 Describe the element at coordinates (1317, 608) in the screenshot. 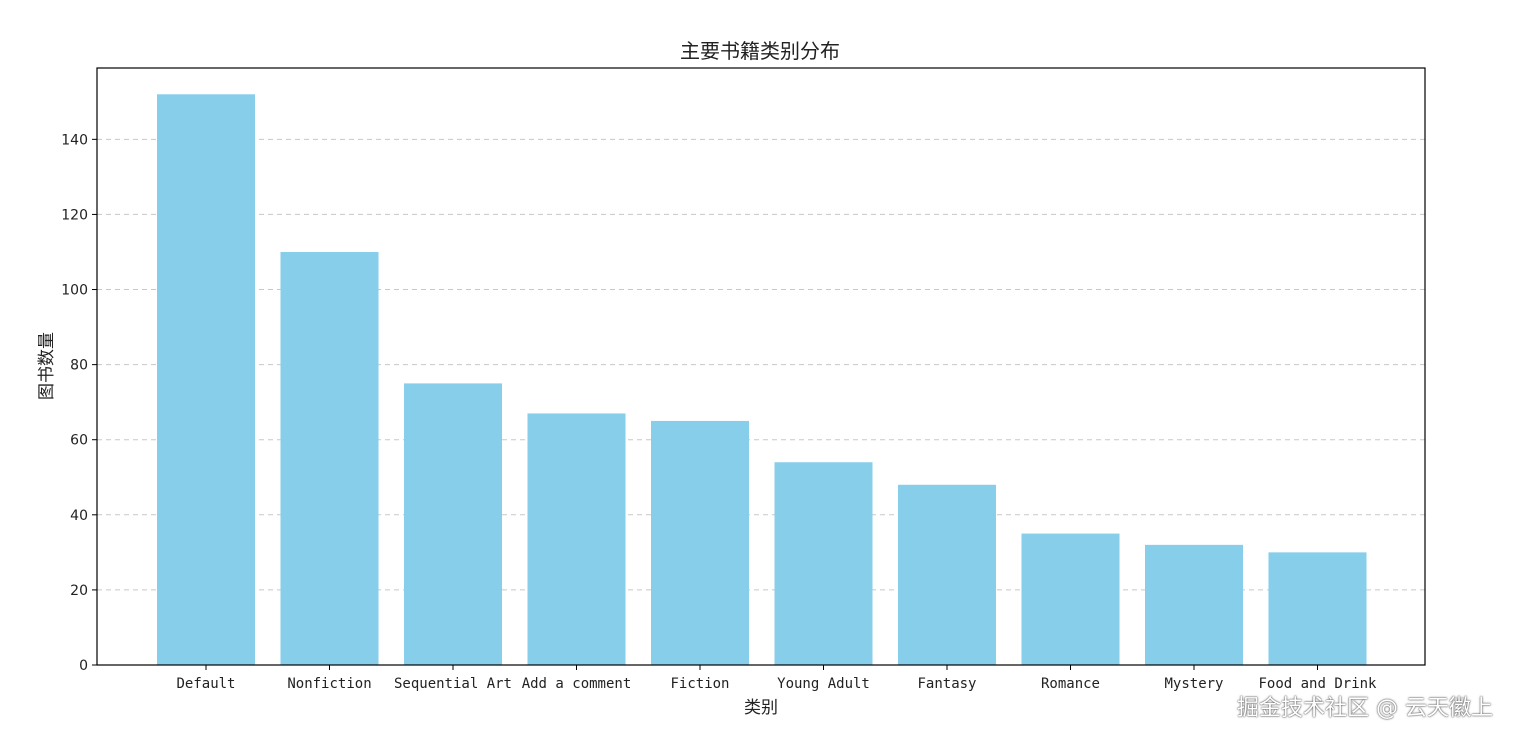

I see `bar-food-and-drink` at that location.